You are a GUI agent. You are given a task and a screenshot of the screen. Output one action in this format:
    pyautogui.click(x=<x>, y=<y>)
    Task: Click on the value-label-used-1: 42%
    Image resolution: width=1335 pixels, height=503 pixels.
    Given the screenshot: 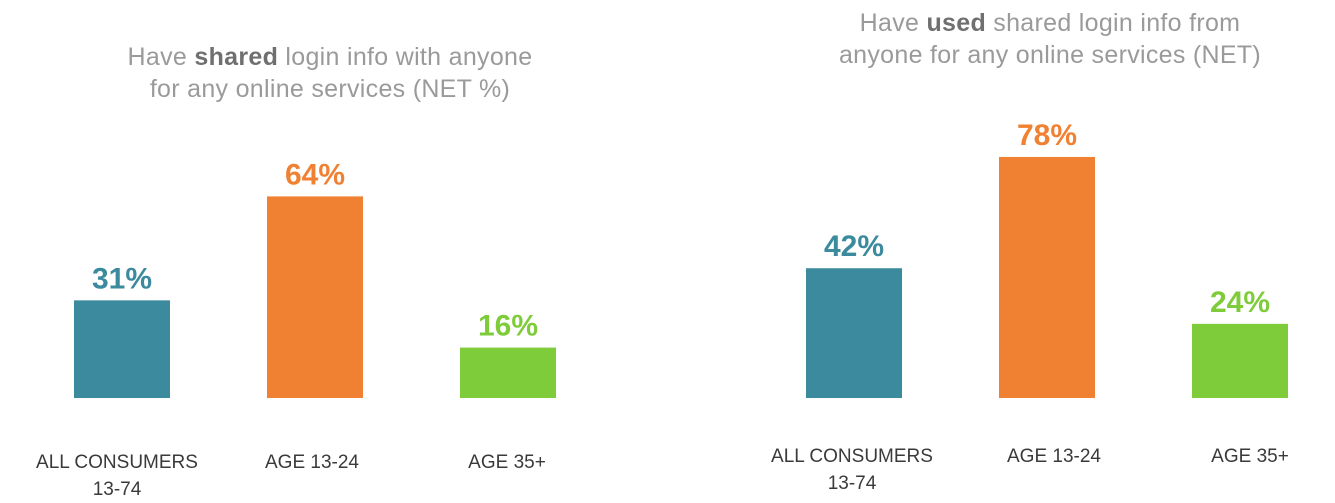 What is the action you would take?
    pyautogui.click(x=854, y=246)
    